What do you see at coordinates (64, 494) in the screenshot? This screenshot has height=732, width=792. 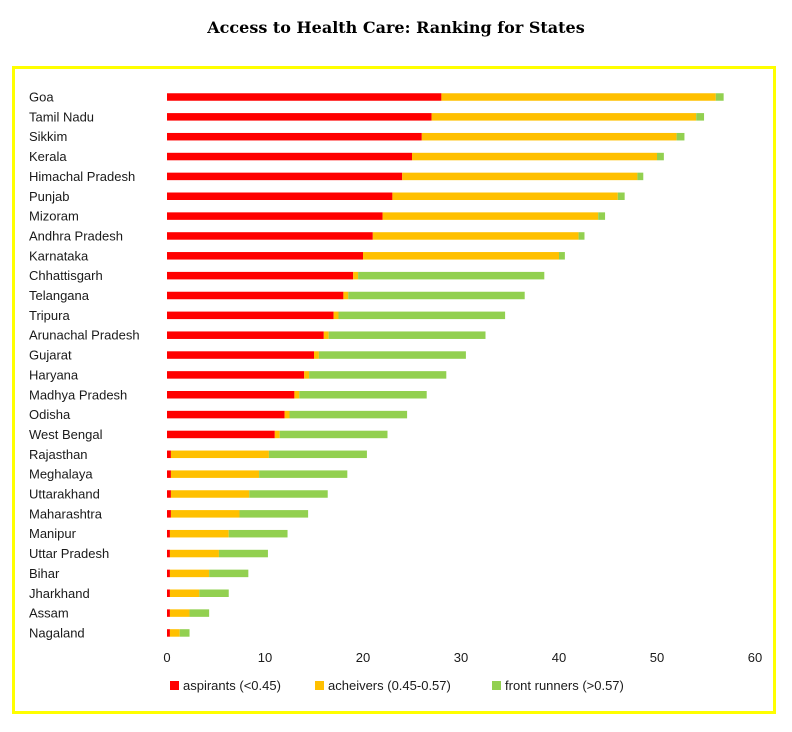 I see `category-label: Uttarakhand` at bounding box center [64, 494].